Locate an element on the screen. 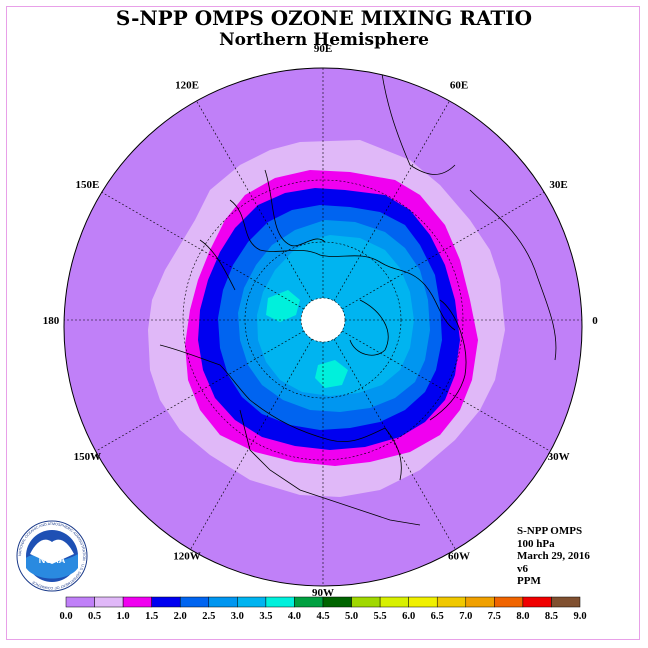 Image resolution: width=648 pixels, height=648 pixels. longitude-label: 30E is located at coordinates (558, 185).